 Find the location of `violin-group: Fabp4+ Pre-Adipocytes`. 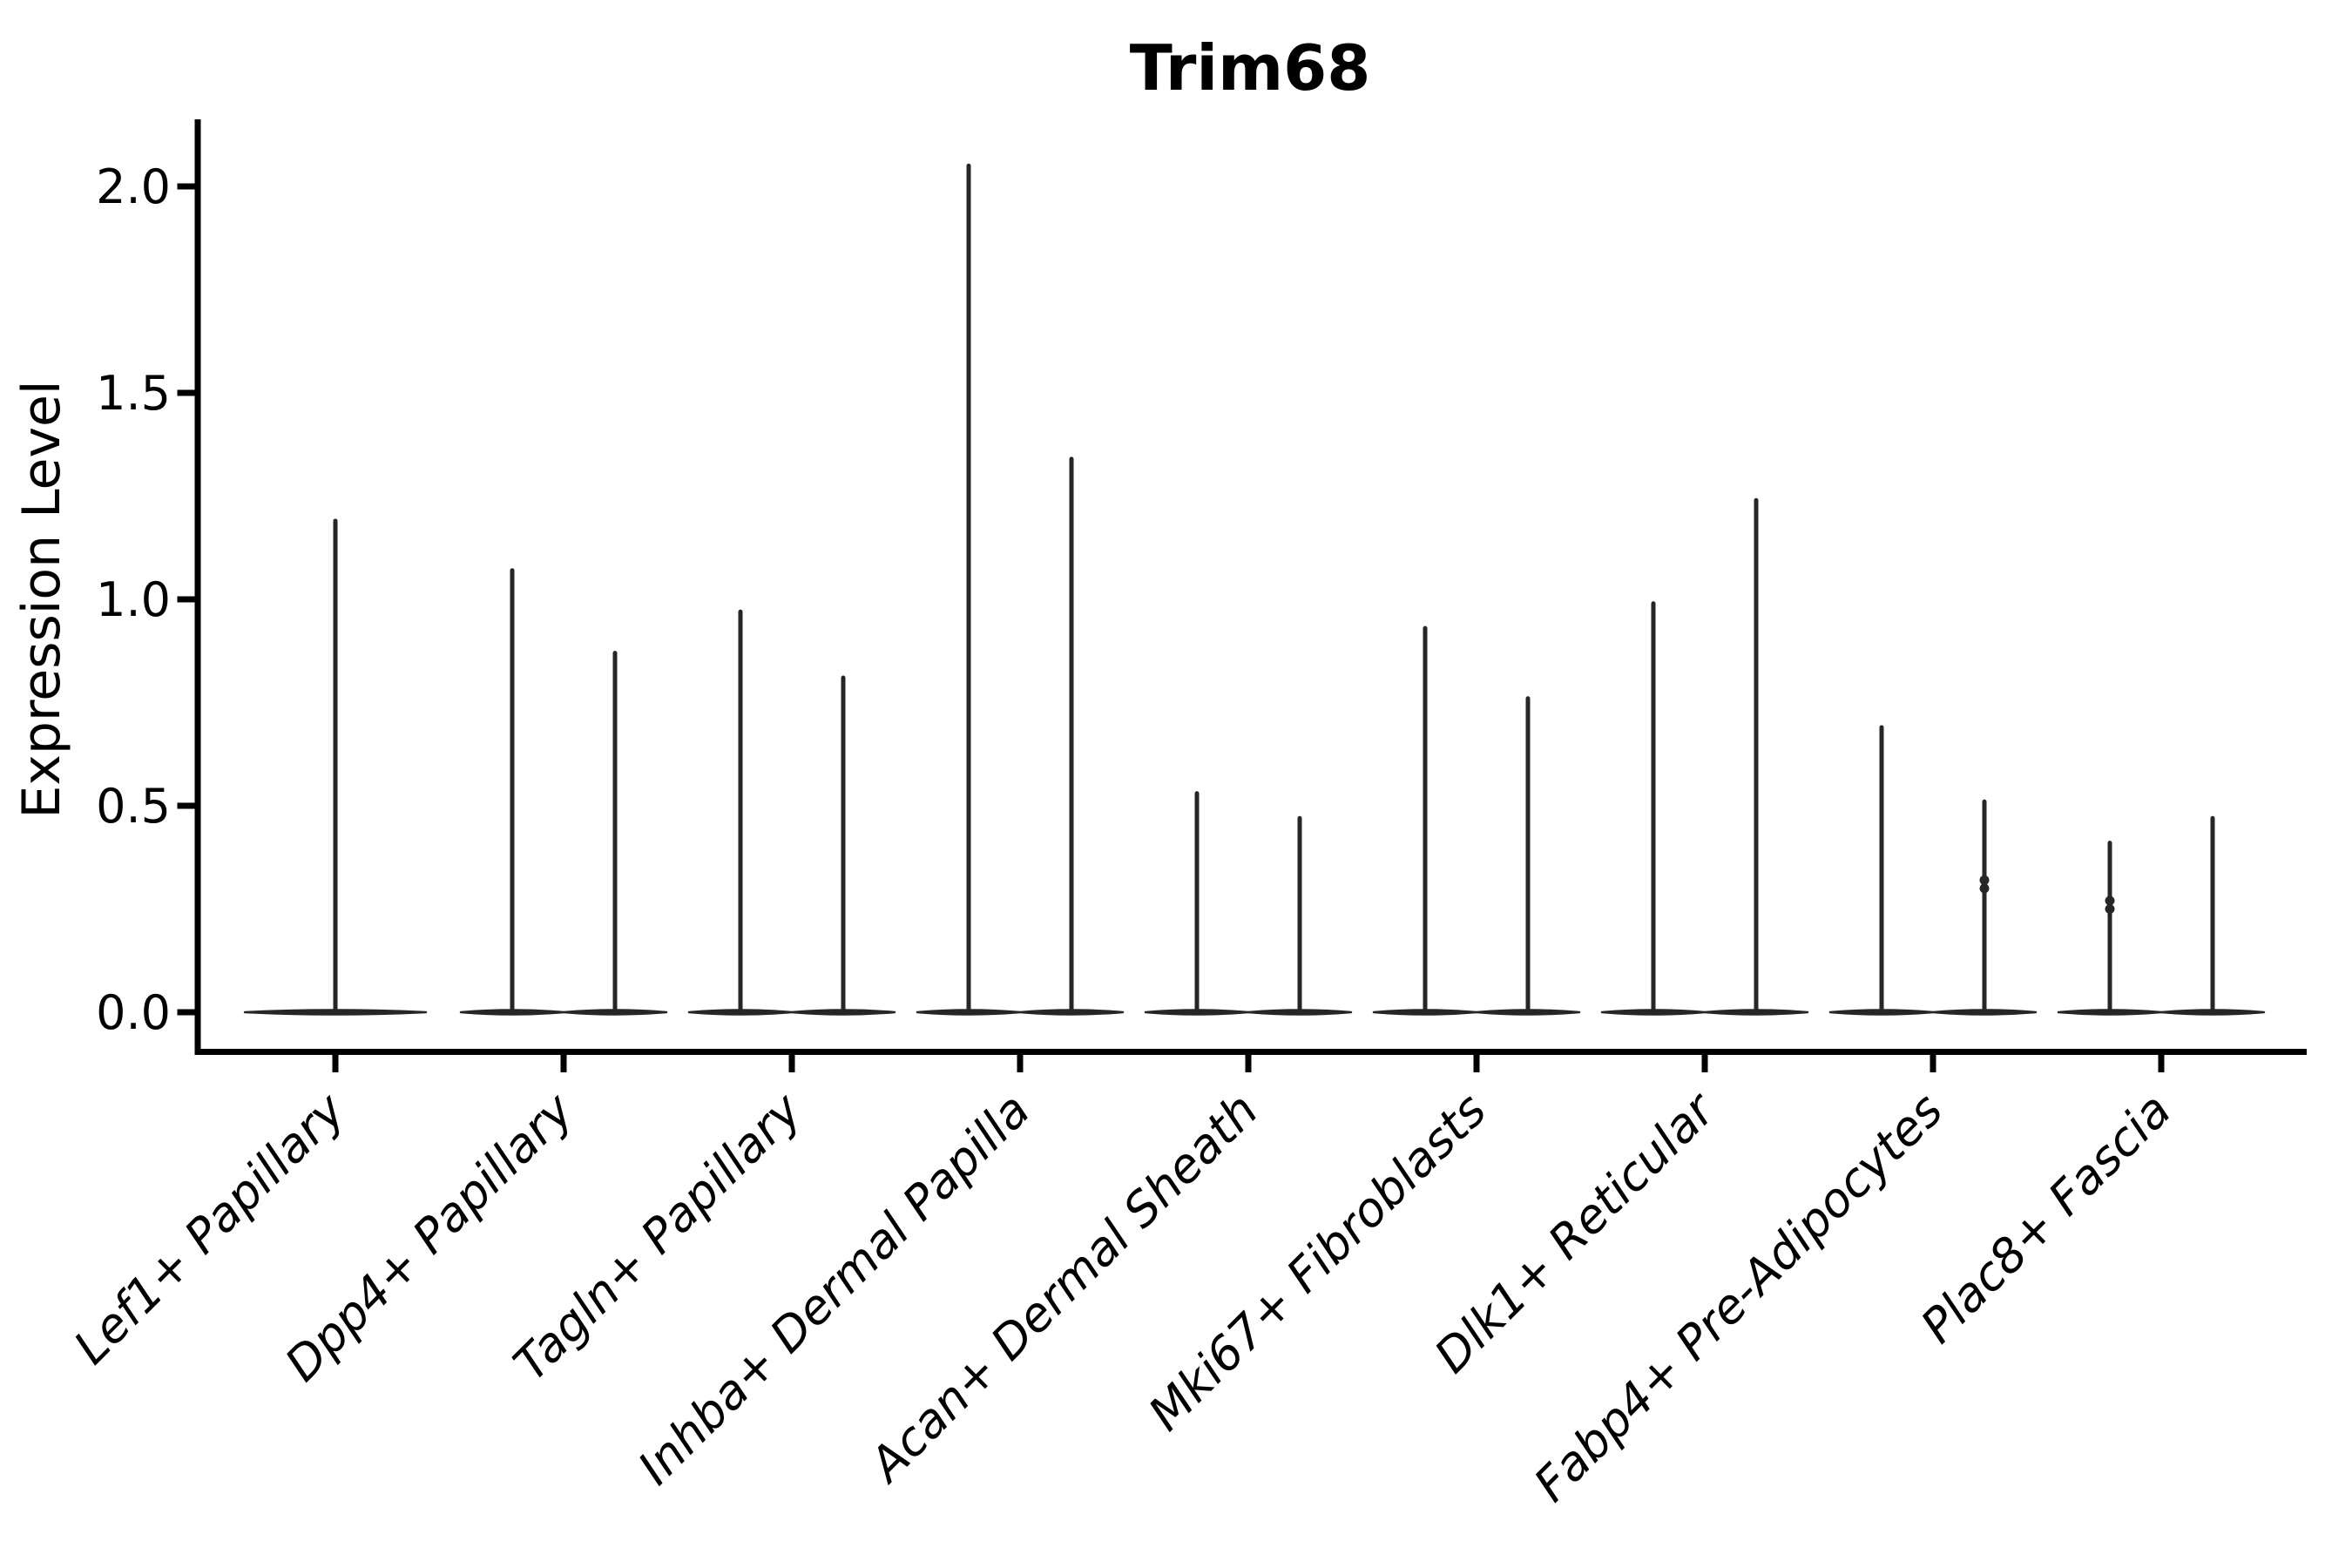

violin-group: Fabp4+ Pre-Adipocytes is located at coordinates (1781, 1118).